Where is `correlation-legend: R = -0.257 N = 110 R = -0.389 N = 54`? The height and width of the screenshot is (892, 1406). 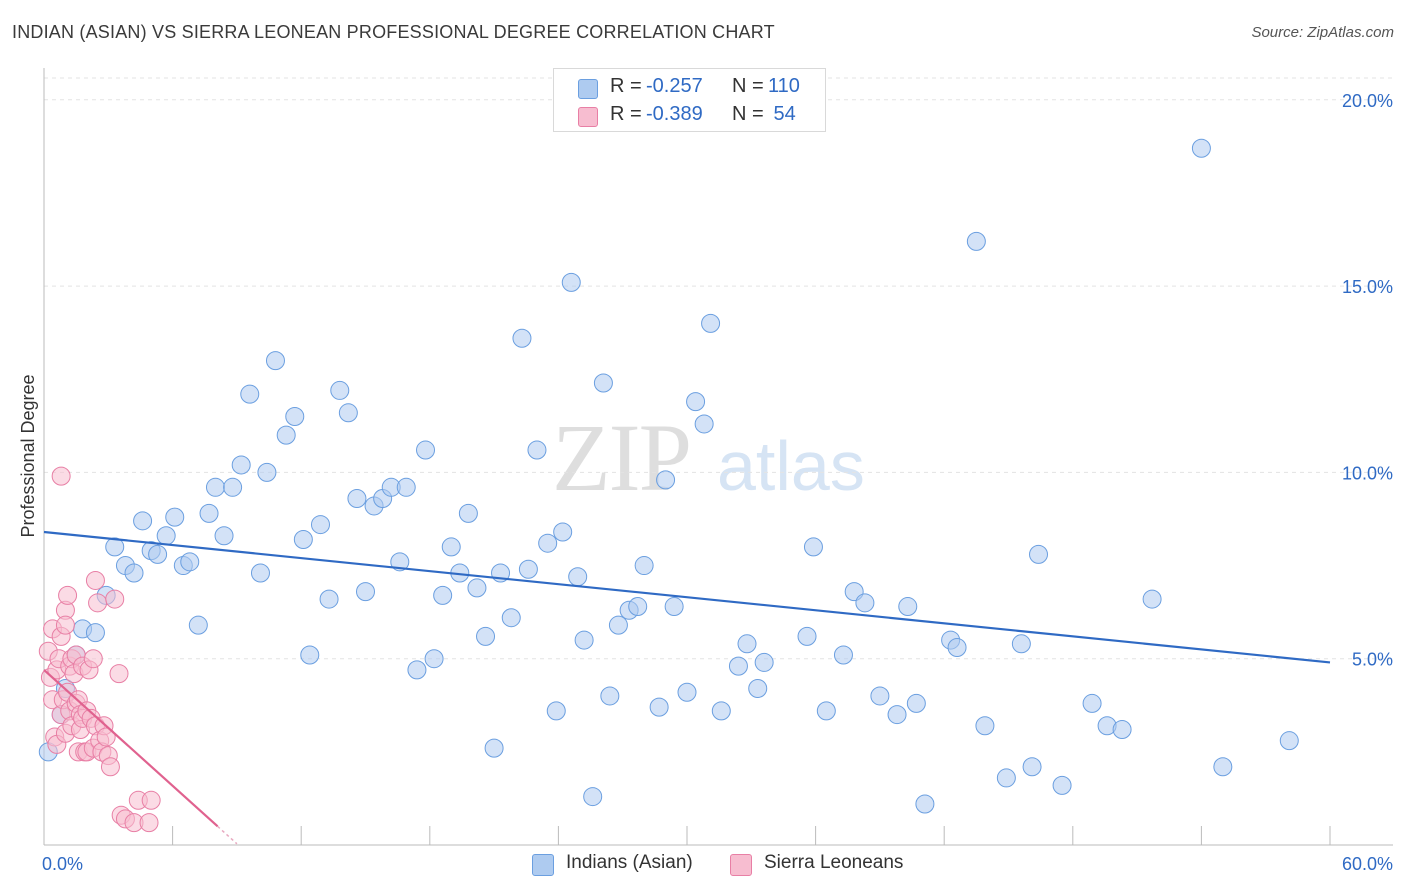
correlation-legend: R = -0.257 N = 110 R = -0.389 N = 54 is located at coordinates (689, 100).